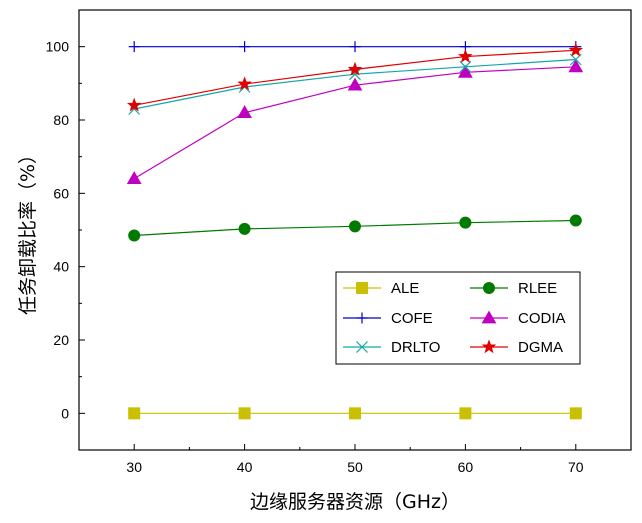 This screenshot has height=523, width=642. What do you see at coordinates (537, 288) in the screenshot?
I see `legend-label-rlee: RLEE` at bounding box center [537, 288].